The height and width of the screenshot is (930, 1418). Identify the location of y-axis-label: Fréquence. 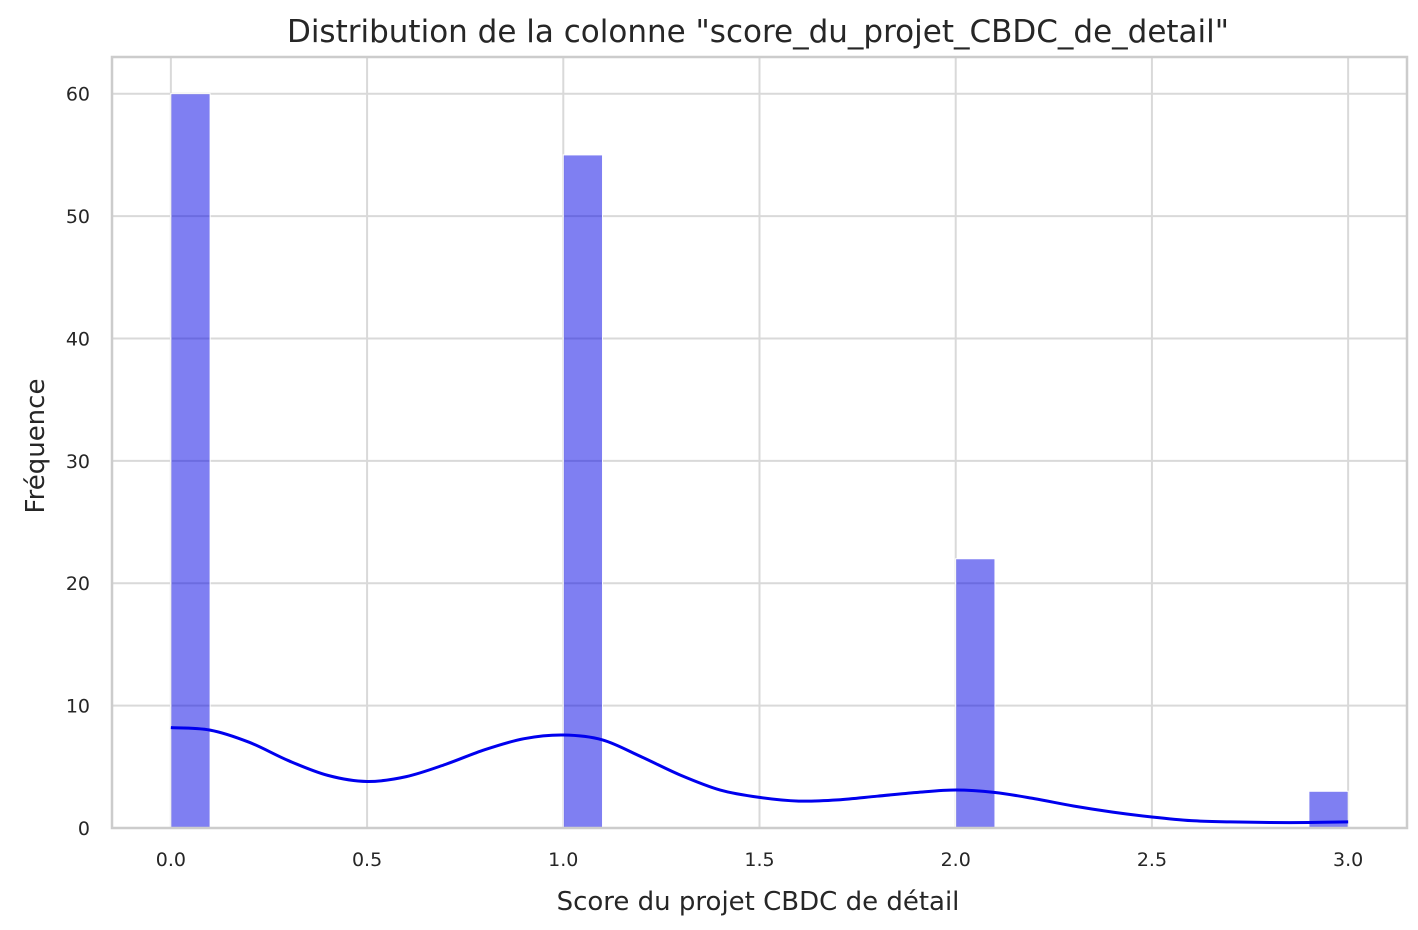
(36, 446).